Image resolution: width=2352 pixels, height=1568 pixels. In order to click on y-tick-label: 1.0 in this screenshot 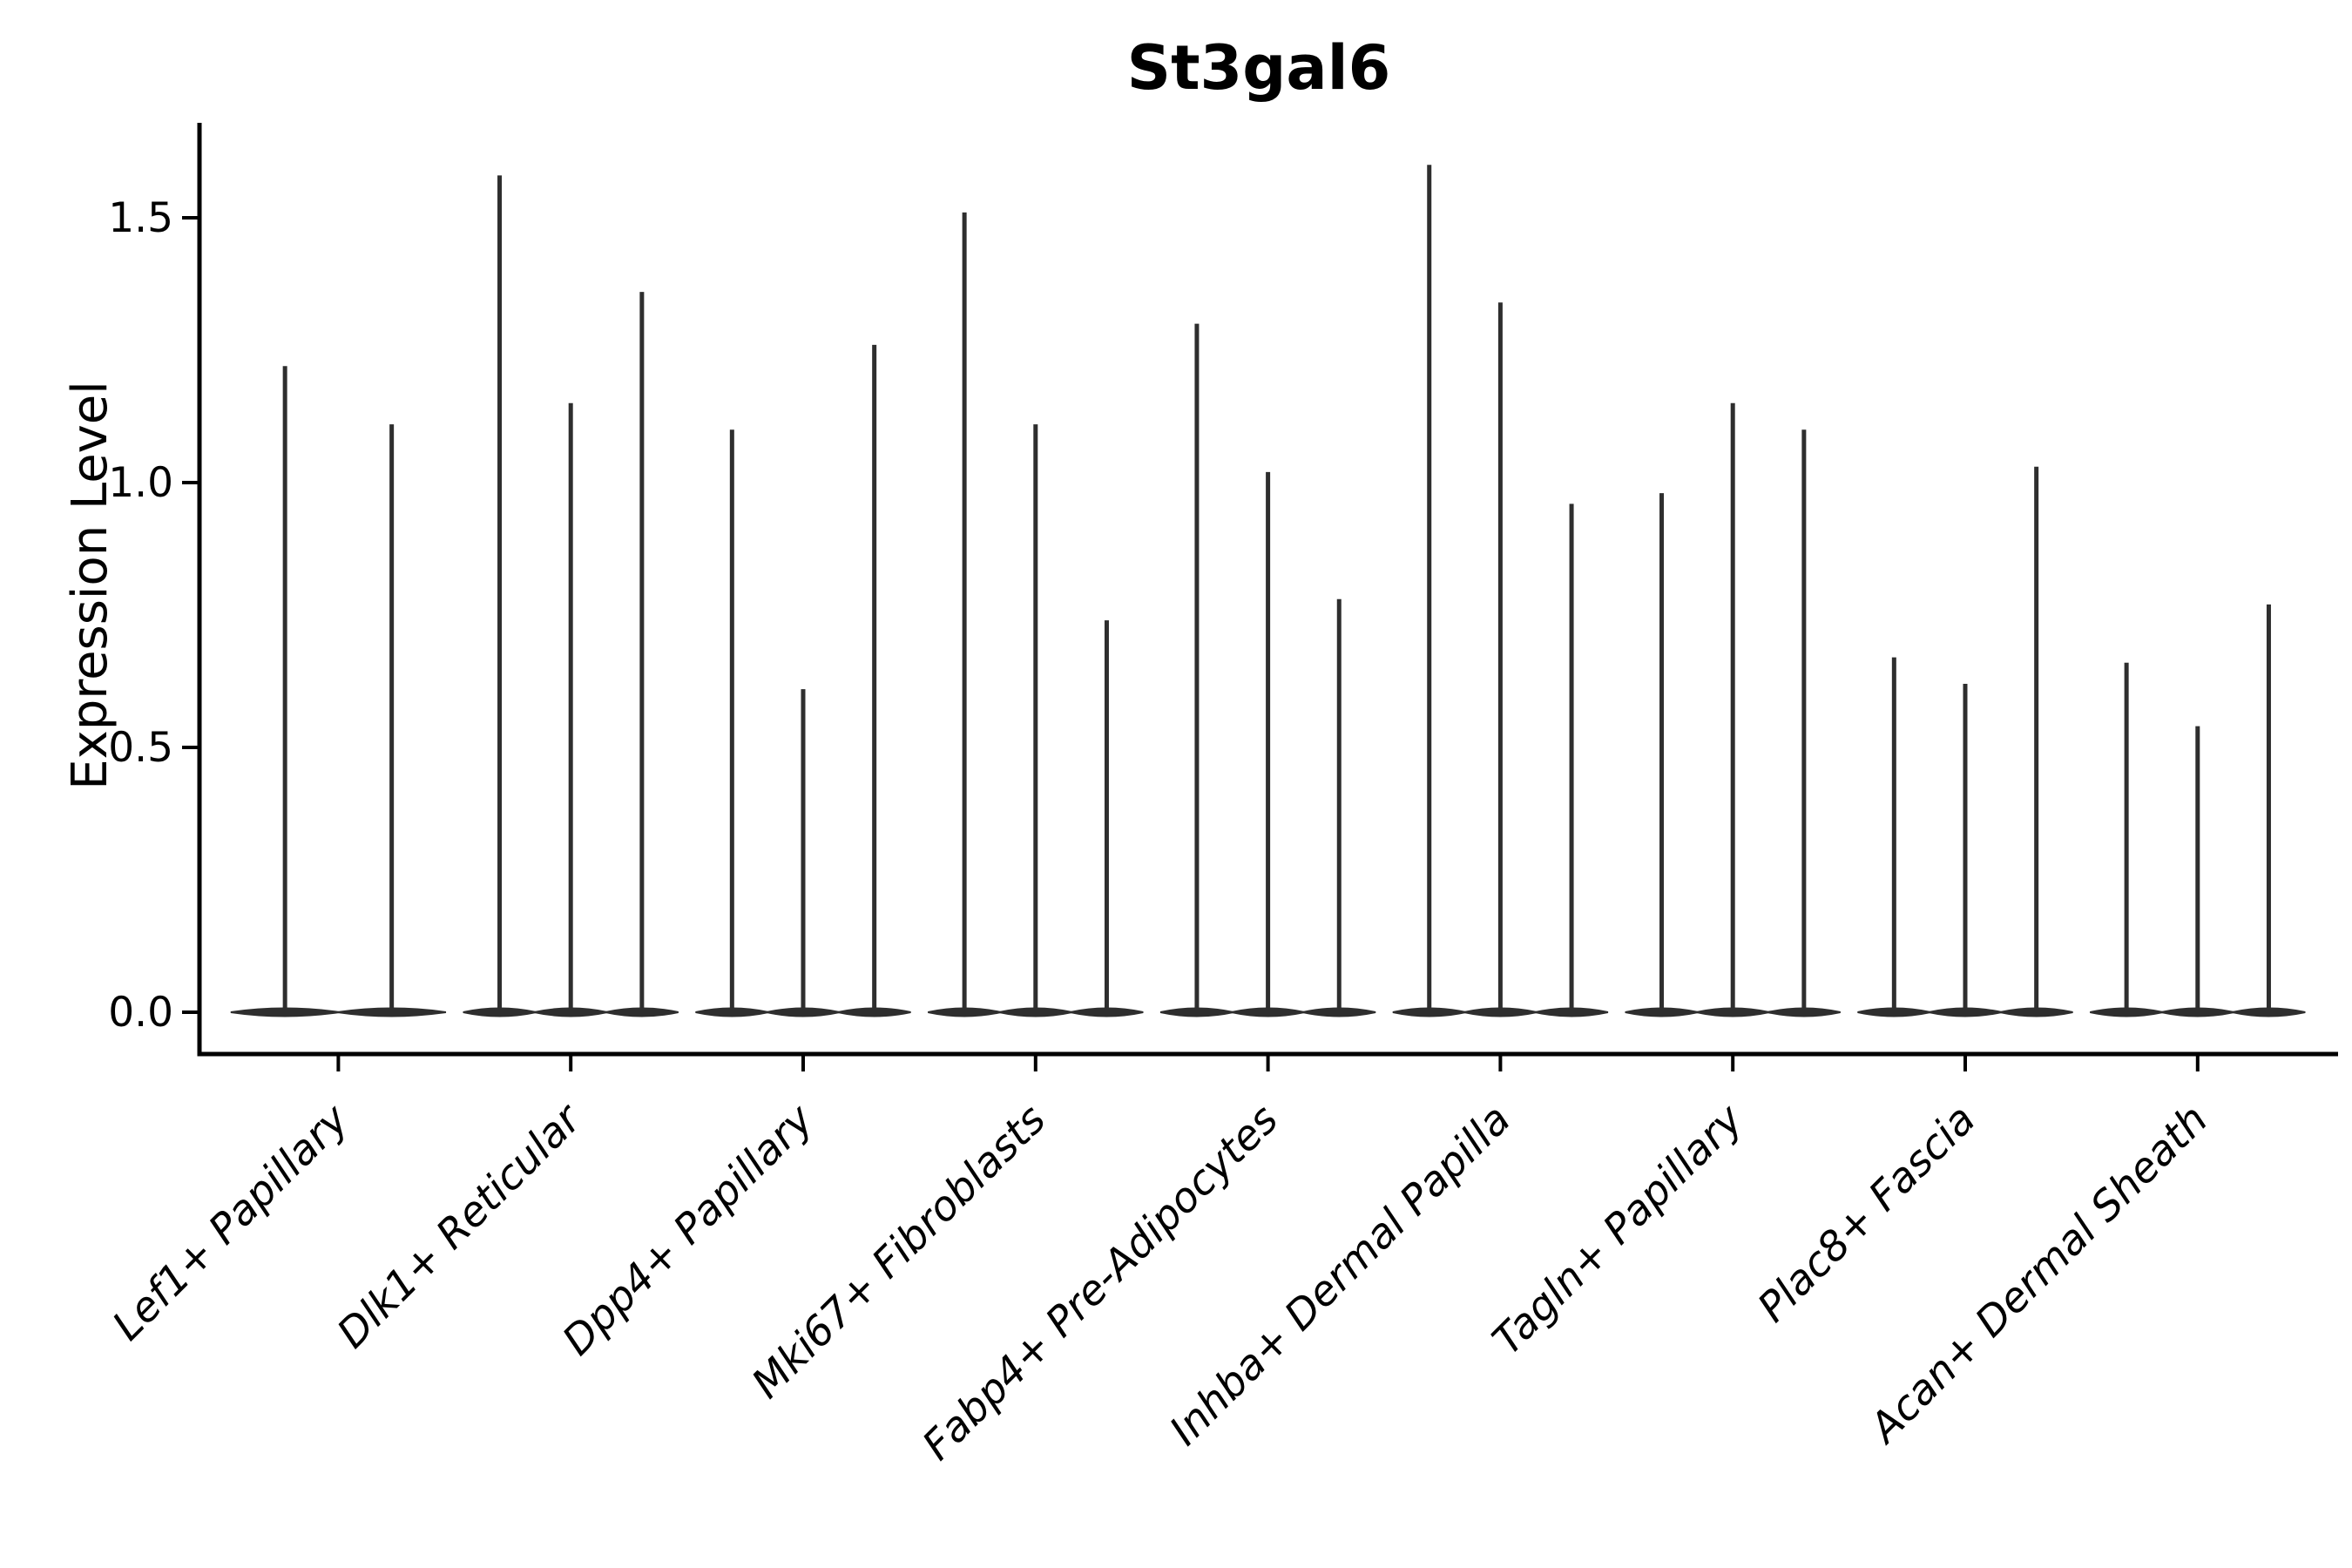, I will do `click(140, 483)`.